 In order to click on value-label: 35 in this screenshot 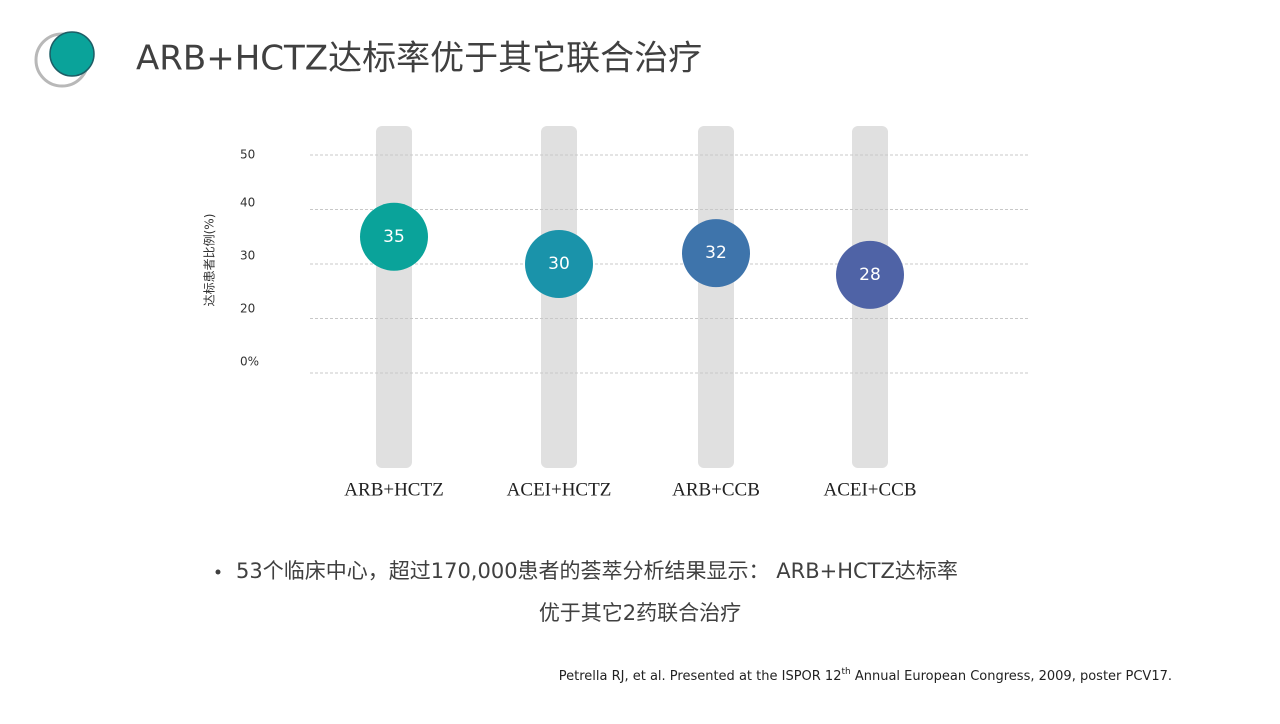, I will do `click(394, 237)`.